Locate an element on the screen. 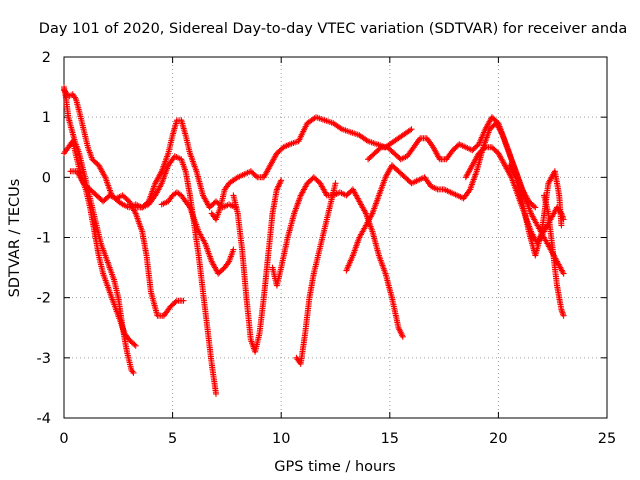 The width and height of the screenshot is (640, 480). y-axis-label: SDTVAR / TECUs is located at coordinates (15, 238).